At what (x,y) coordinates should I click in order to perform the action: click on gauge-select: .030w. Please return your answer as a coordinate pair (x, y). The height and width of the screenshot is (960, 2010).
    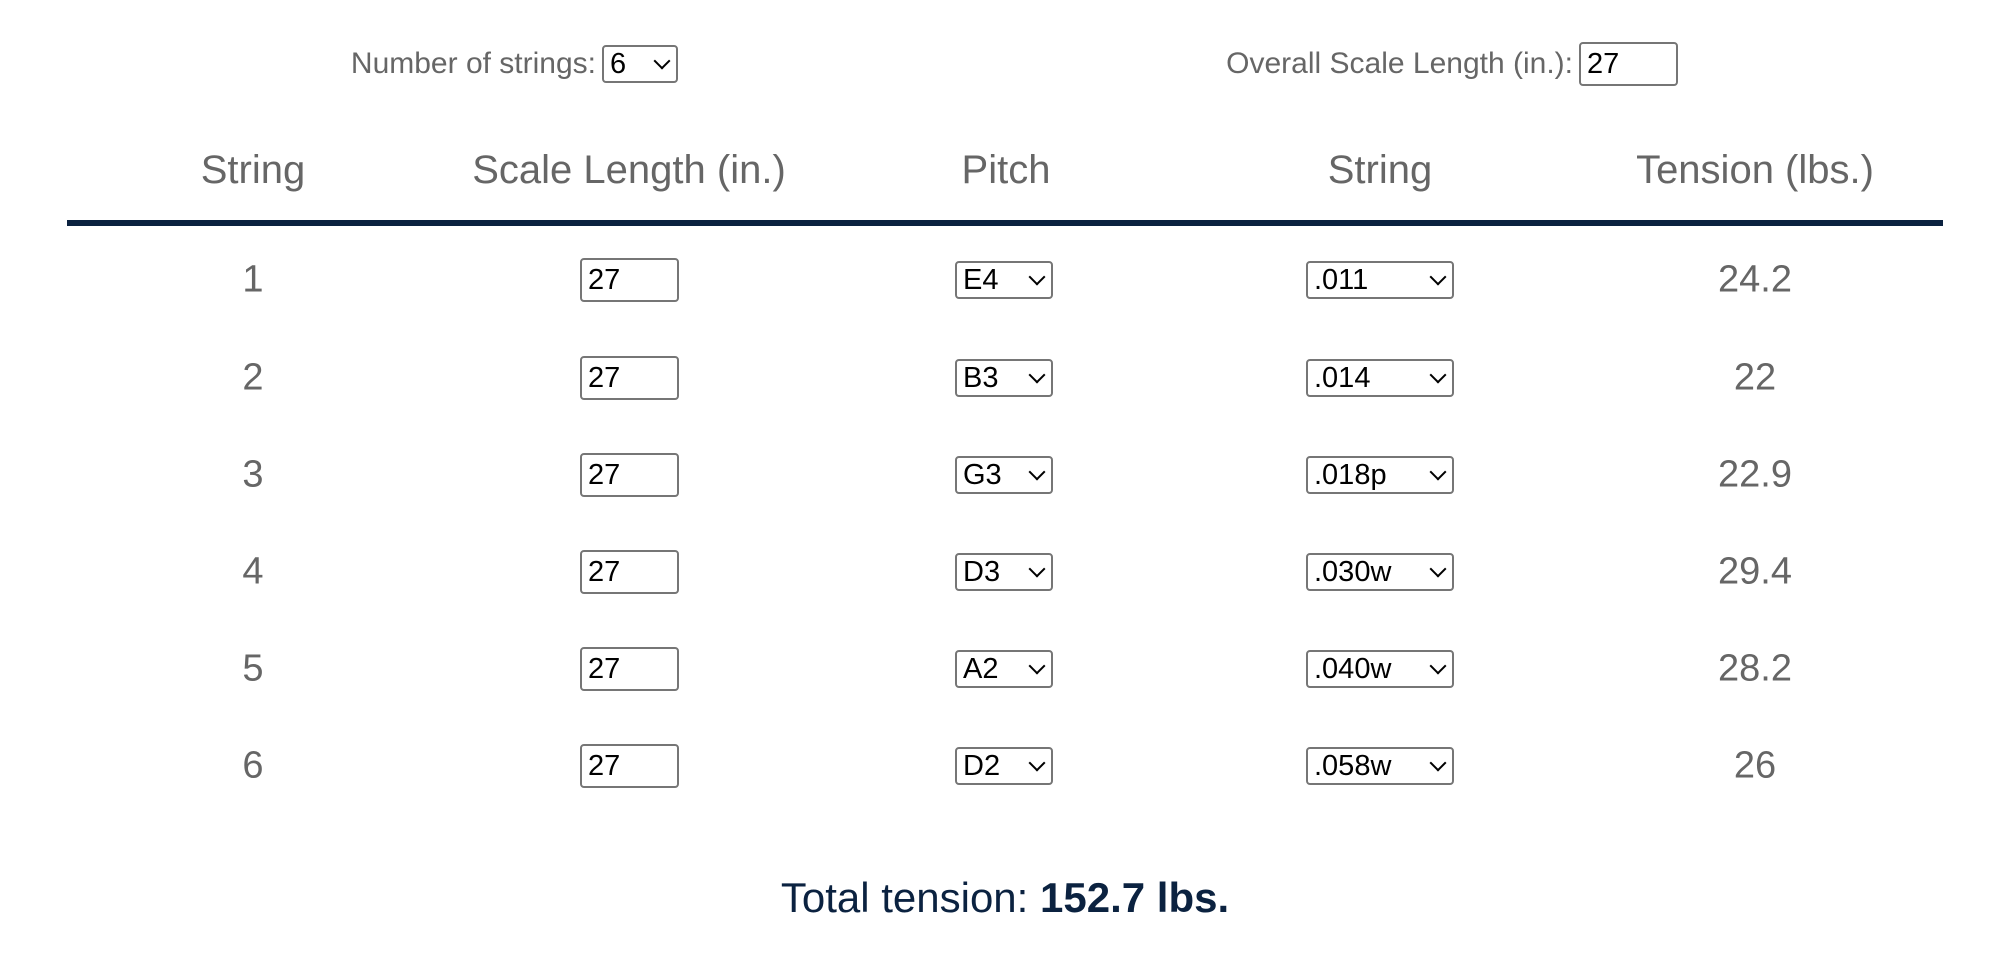
    Looking at the image, I should click on (1380, 572).